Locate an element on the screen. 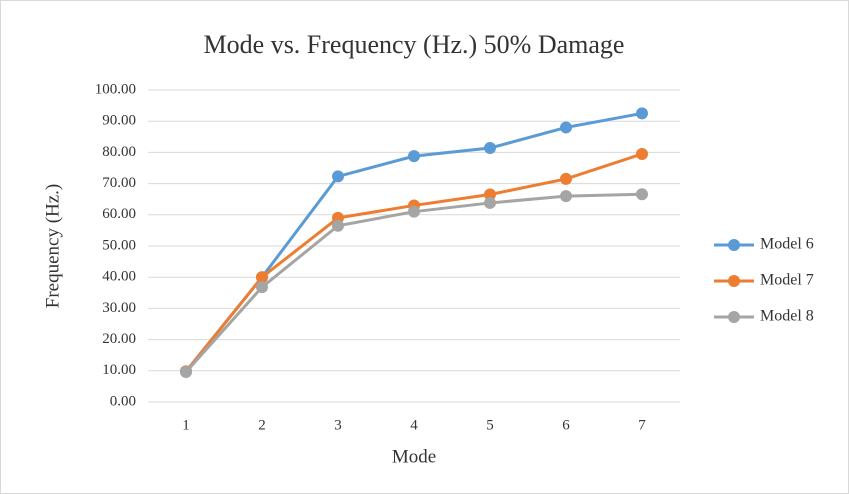 This screenshot has width=849, height=494. y-tick-label: 20.00 is located at coordinates (119, 339).